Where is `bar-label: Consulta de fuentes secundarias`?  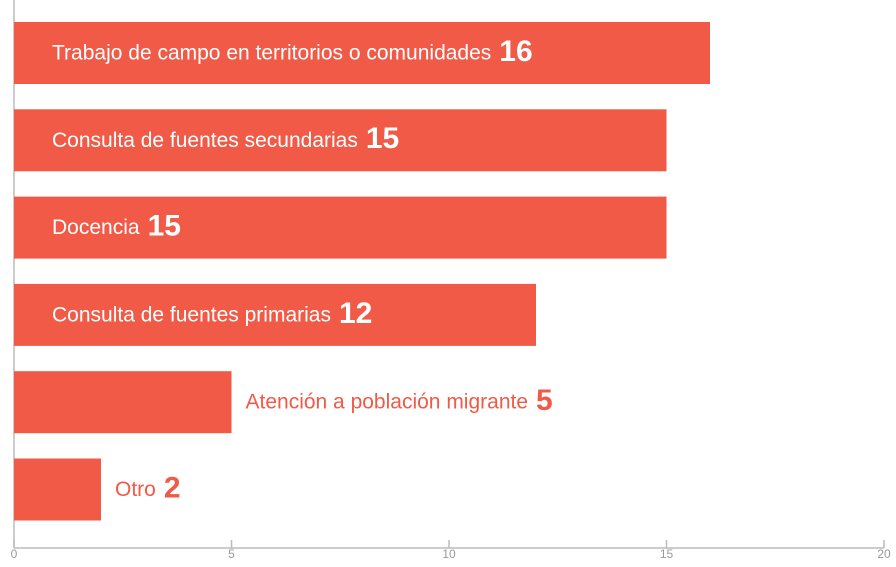
bar-label: Consulta de fuentes secundarias is located at coordinates (205, 140).